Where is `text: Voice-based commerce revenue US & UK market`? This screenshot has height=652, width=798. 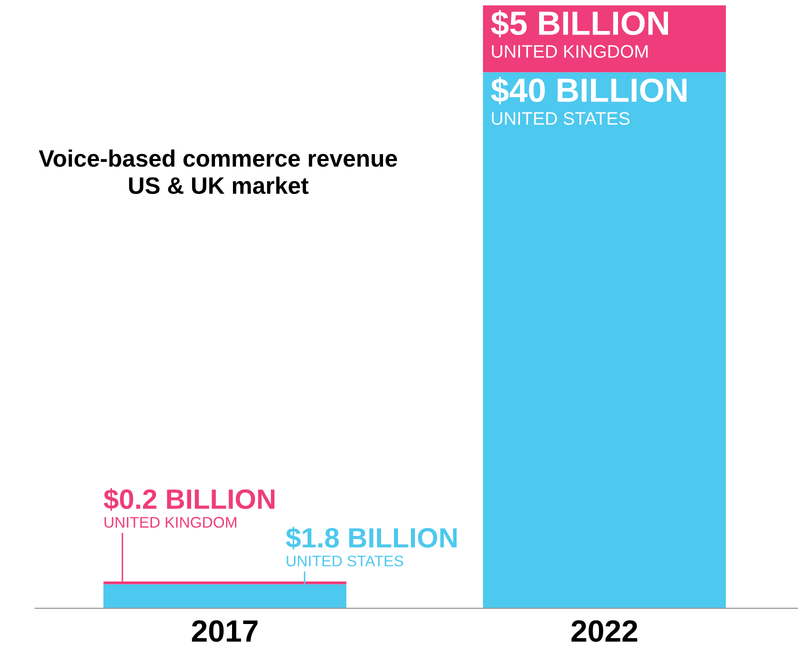 text: Voice-based commerce revenue US & UK market is located at coordinates (217, 172).